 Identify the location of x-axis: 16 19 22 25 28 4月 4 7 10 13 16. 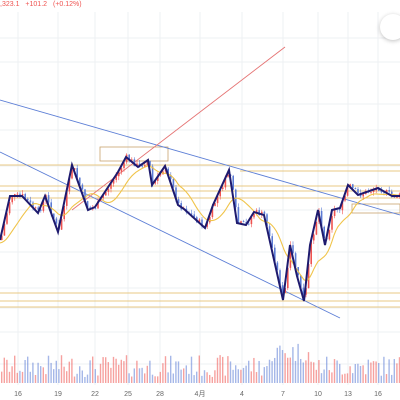
(198, 394).